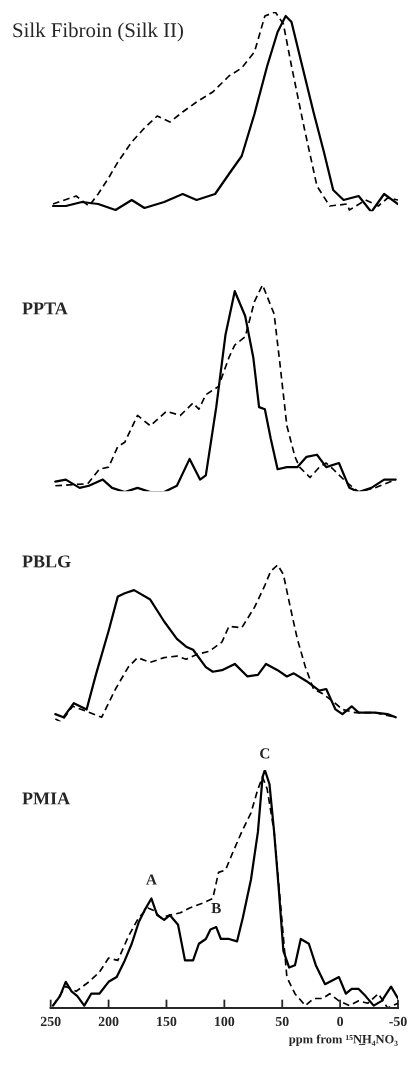 The width and height of the screenshot is (416, 1066). Describe the element at coordinates (46, 798) in the screenshot. I see `text: PMIA` at that location.